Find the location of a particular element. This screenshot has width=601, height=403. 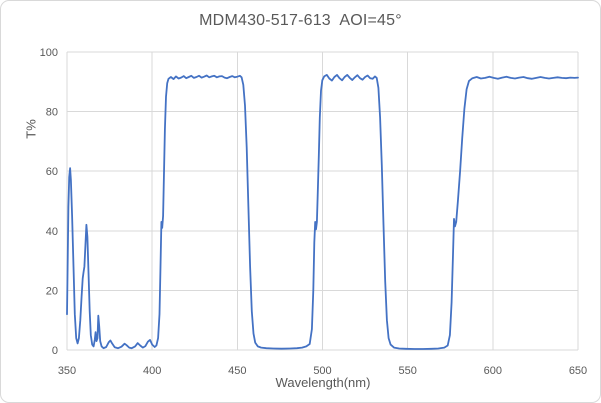

y-tick-label: 100 is located at coordinates (49, 53).